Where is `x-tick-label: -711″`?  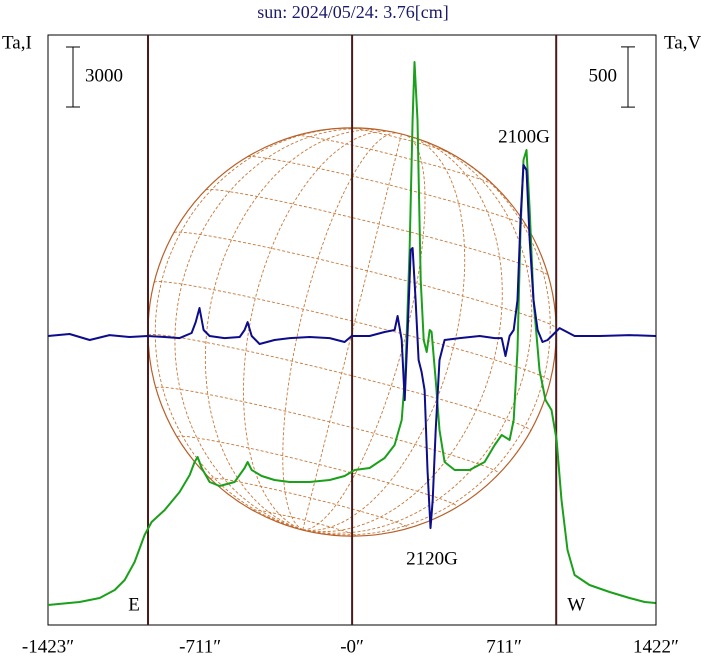 x-tick-label: -711″ is located at coordinates (200, 646).